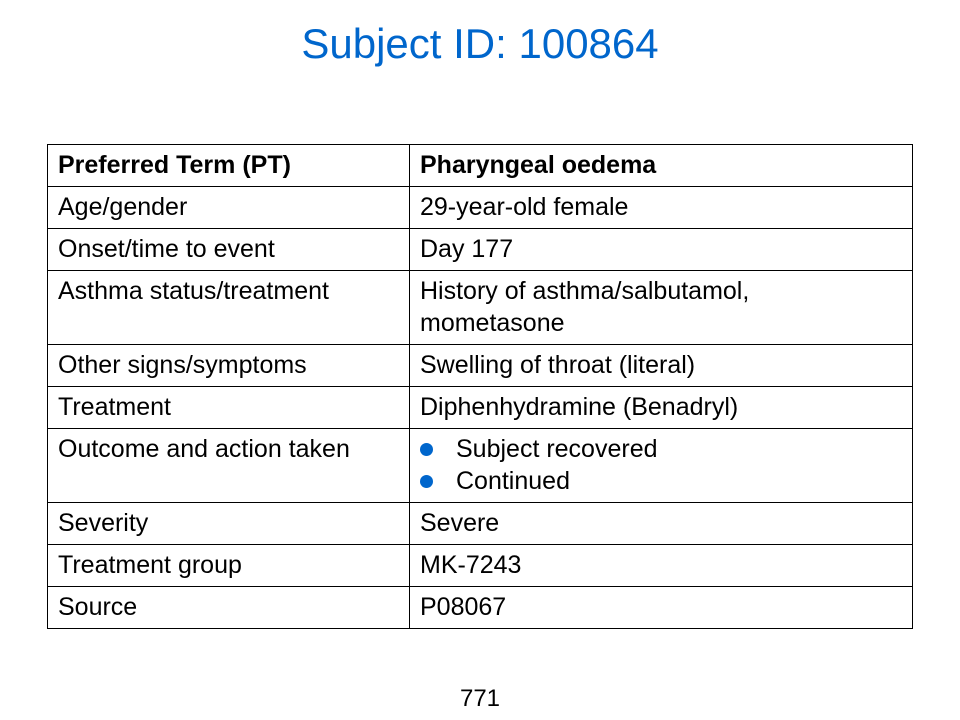  What do you see at coordinates (661, 607) in the screenshot?
I see `row-value-source: P08067` at bounding box center [661, 607].